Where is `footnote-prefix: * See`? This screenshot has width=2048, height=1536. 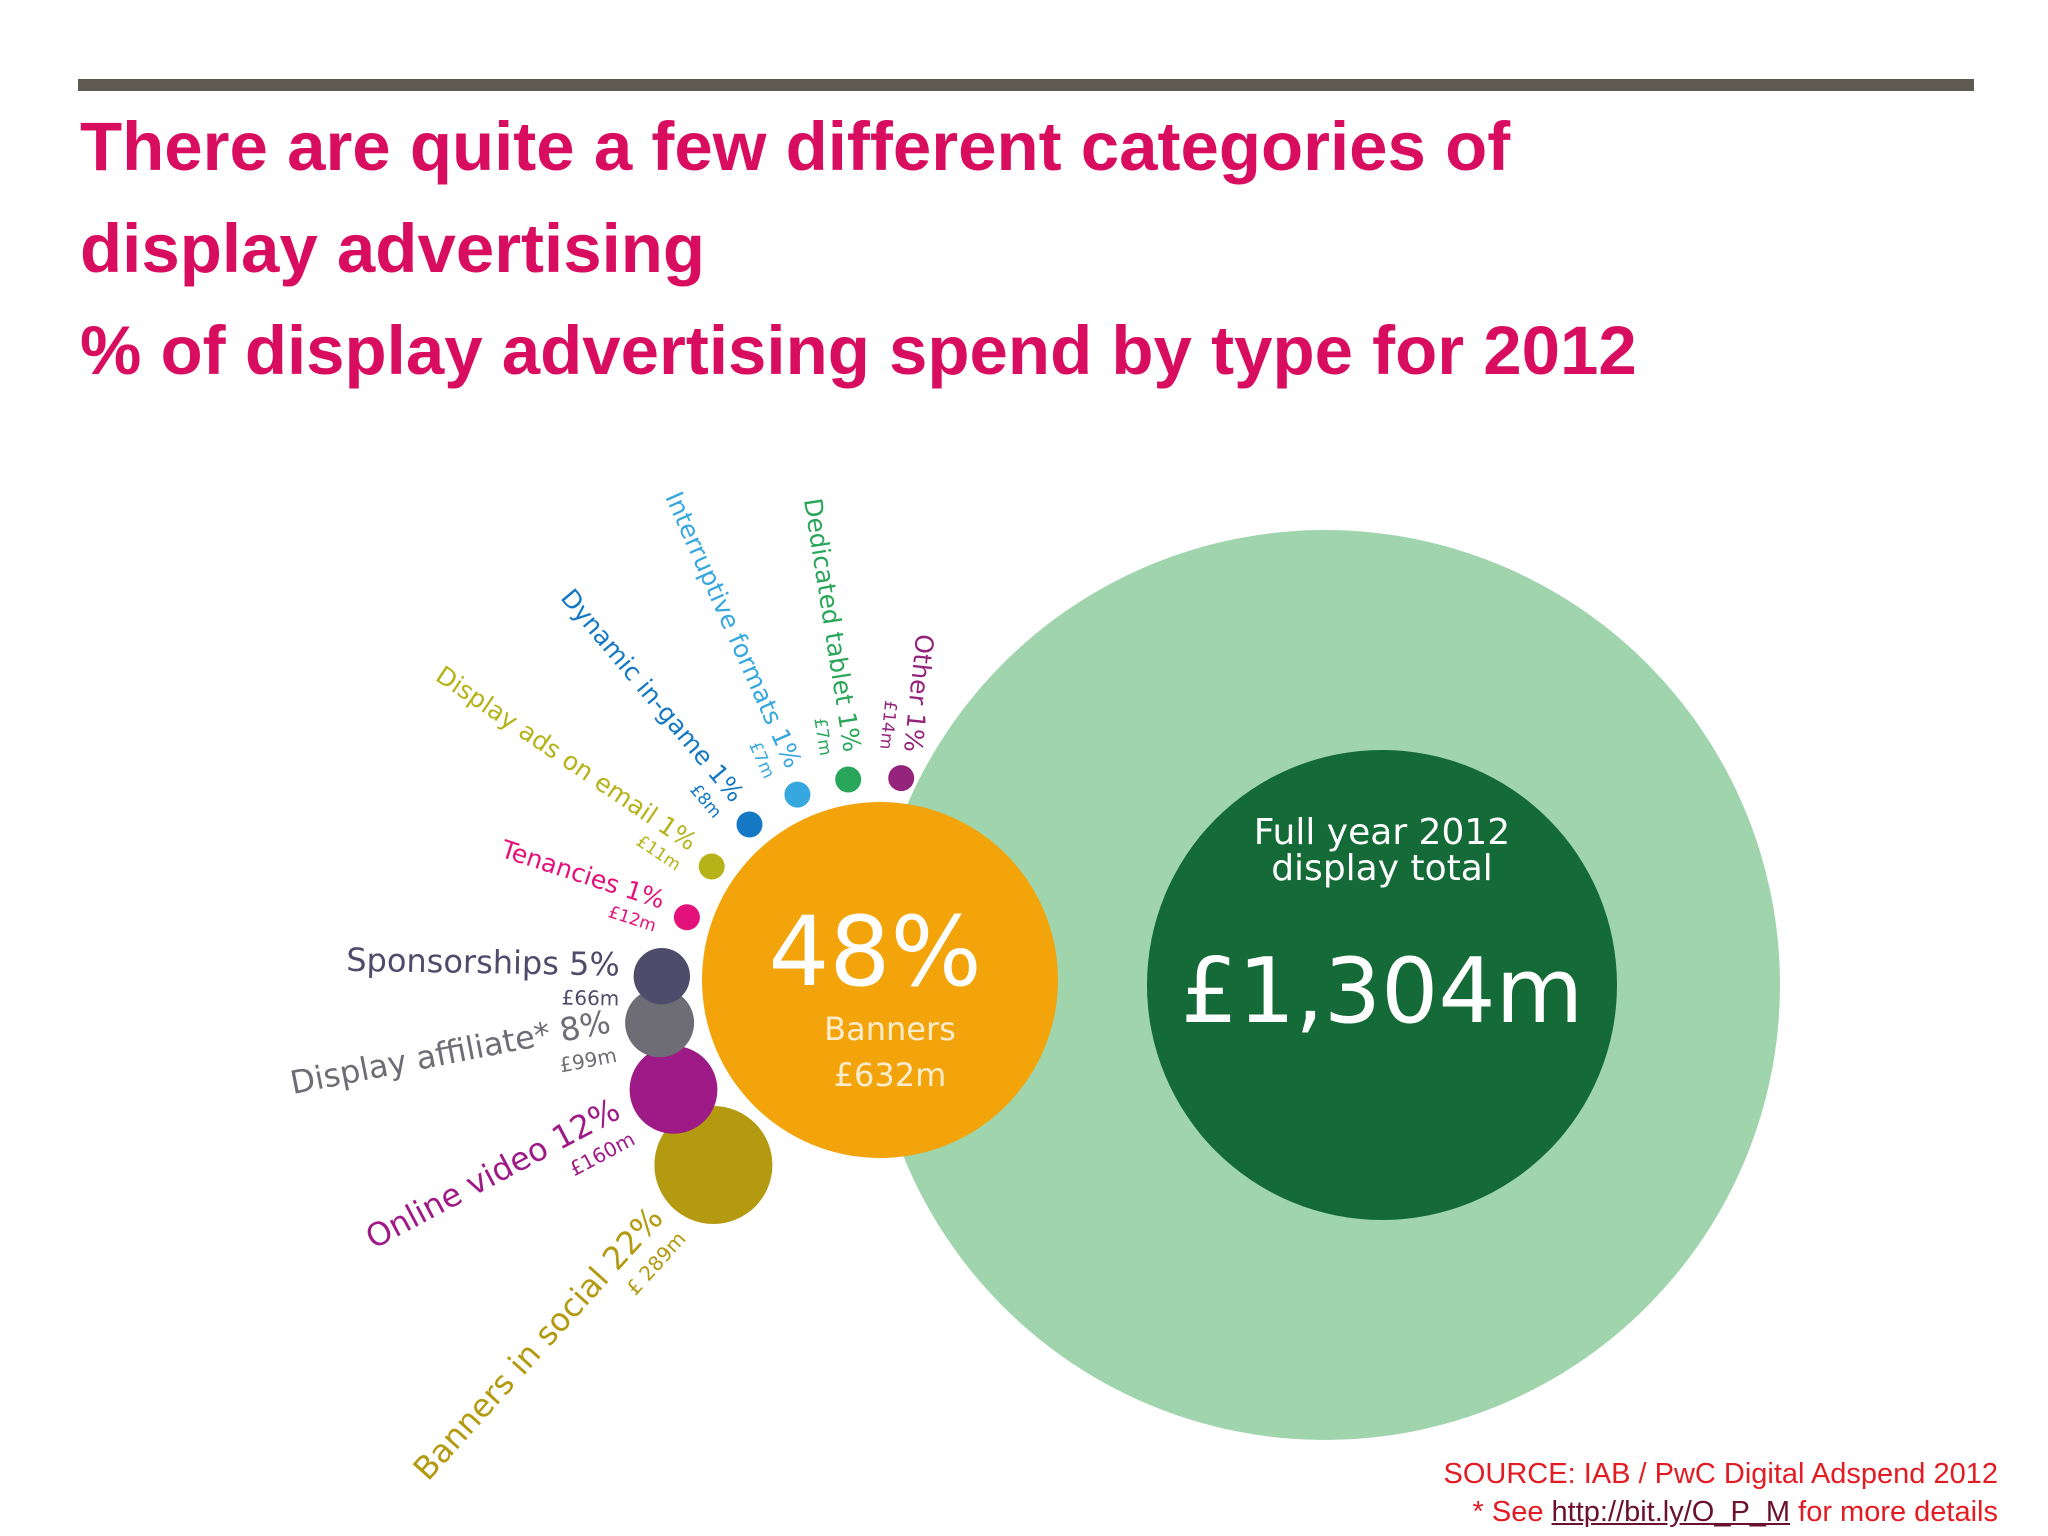 footnote-prefix: * See is located at coordinates (1512, 1512).